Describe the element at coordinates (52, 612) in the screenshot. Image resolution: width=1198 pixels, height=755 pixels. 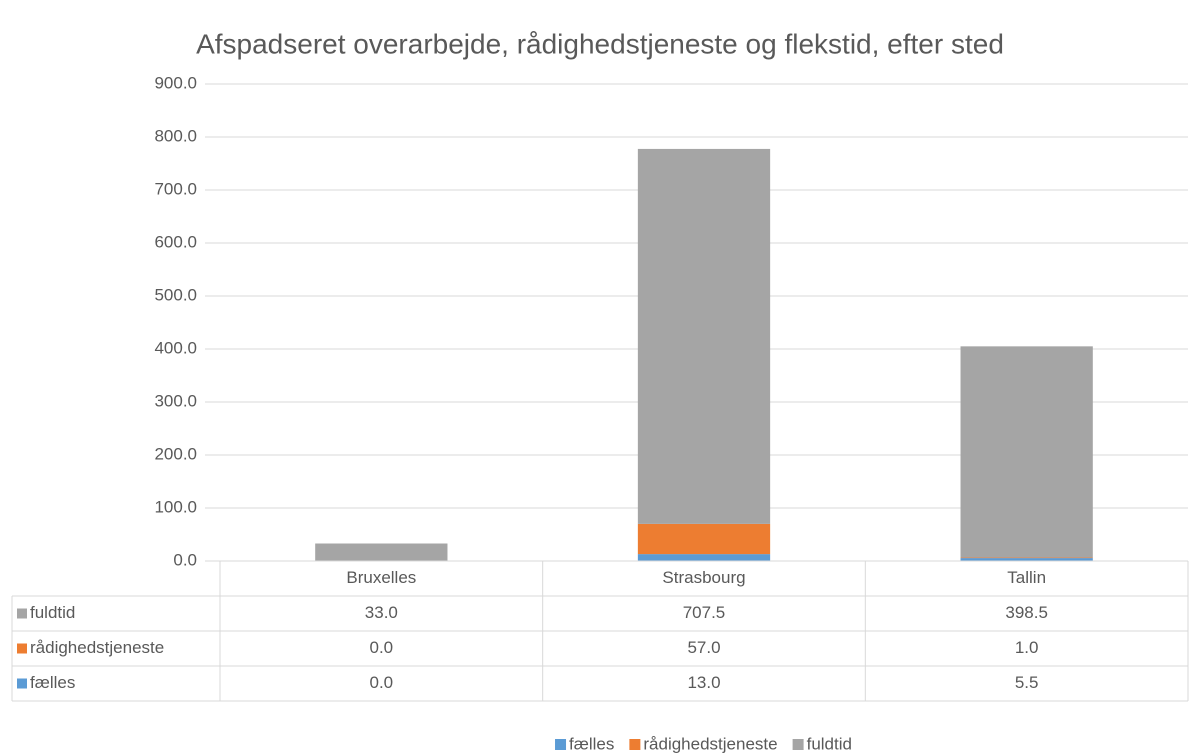
I see `table-row-label: fuldtid` at that location.